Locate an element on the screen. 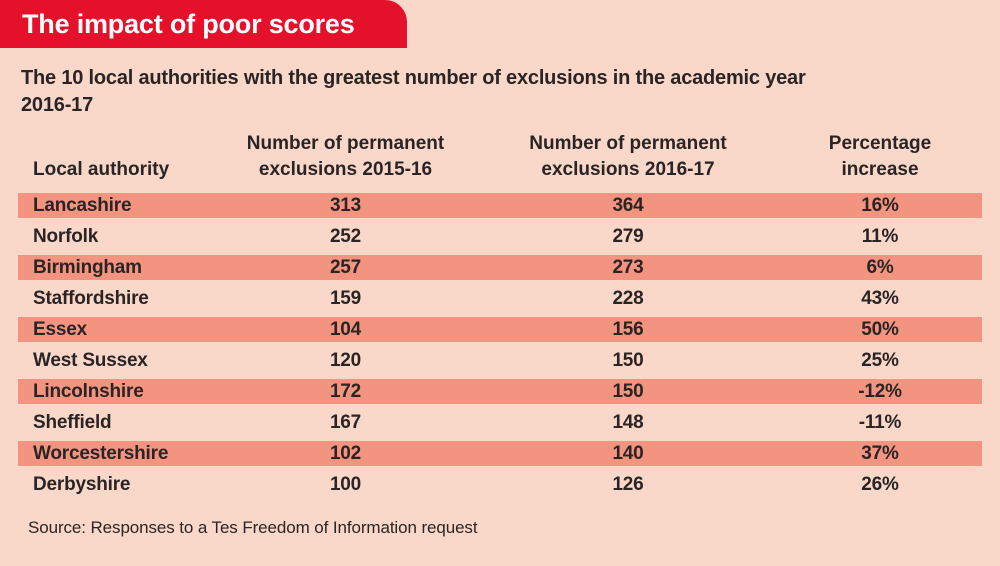 This screenshot has width=1000, height=566. cell-percentage-increase: 11% is located at coordinates (880, 236).